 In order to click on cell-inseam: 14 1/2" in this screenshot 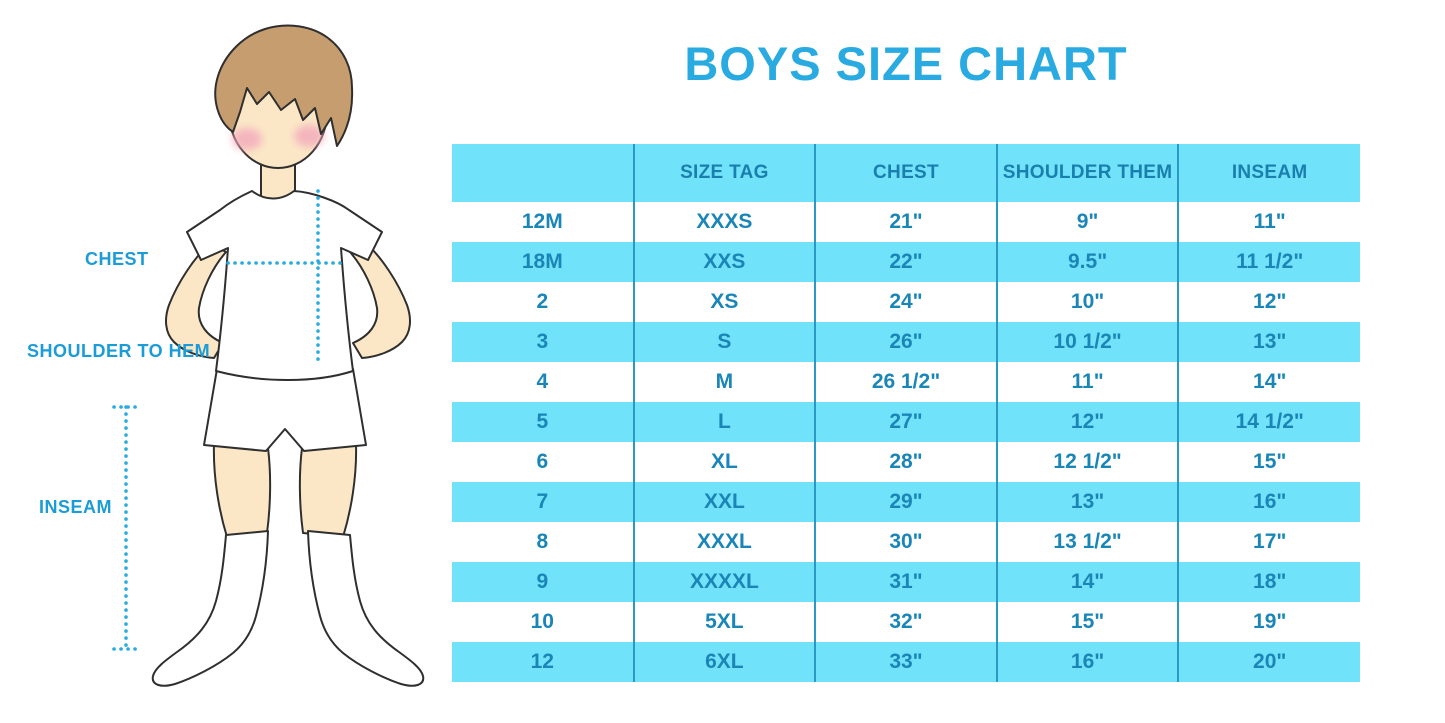, I will do `click(1268, 422)`.